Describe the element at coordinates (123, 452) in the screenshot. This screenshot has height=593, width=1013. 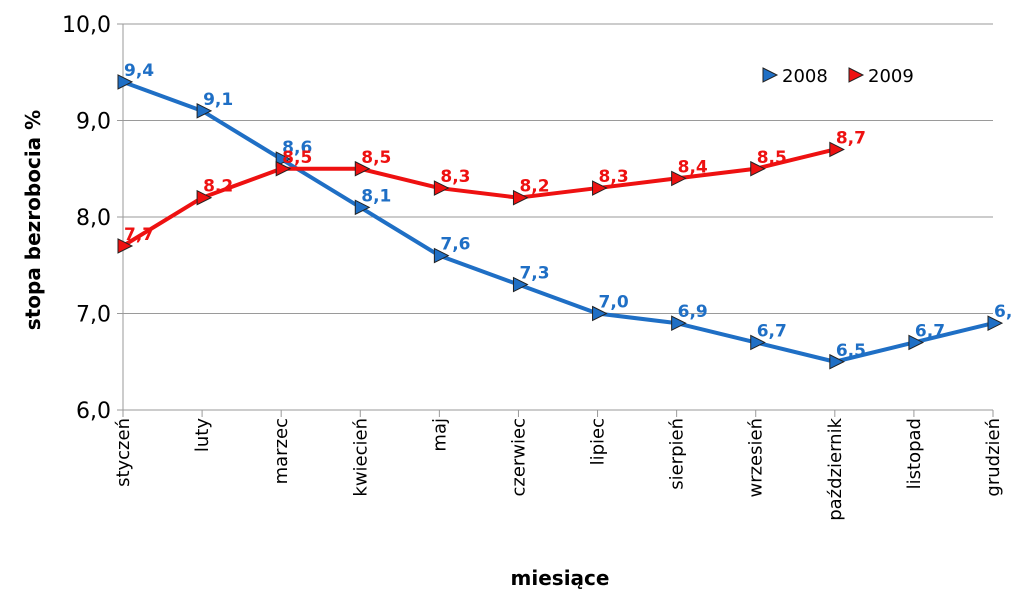
I see `x-tick-label: styczeń` at that location.